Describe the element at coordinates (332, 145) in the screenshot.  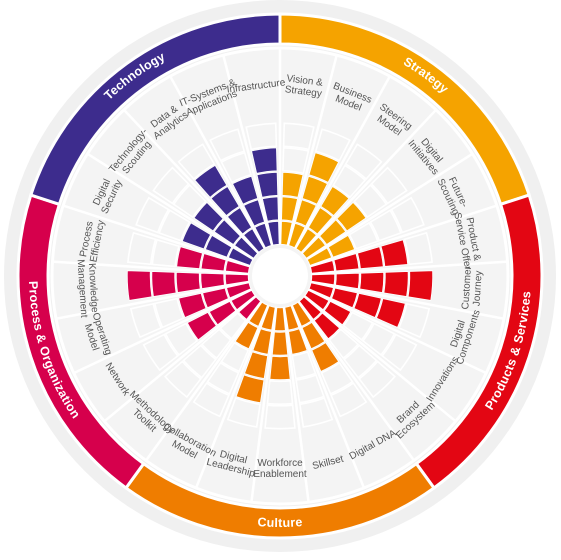
I see `empty-cell-business-model` at that location.